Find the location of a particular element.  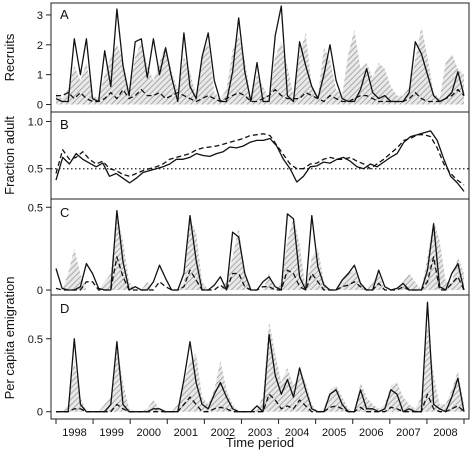

panel-b-series-dashed is located at coordinates (260, 159).